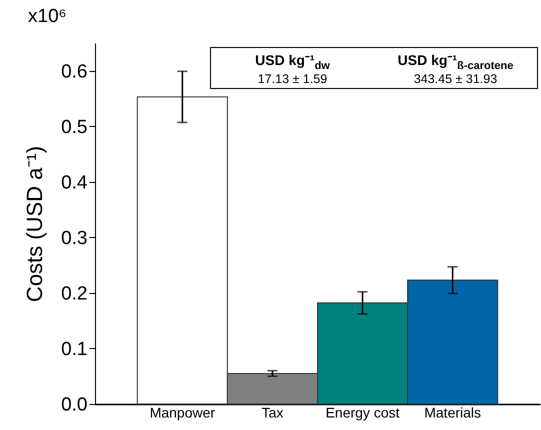 This screenshot has height=430, width=541. I want to click on x-tick-label: Tax, so click(273, 412).